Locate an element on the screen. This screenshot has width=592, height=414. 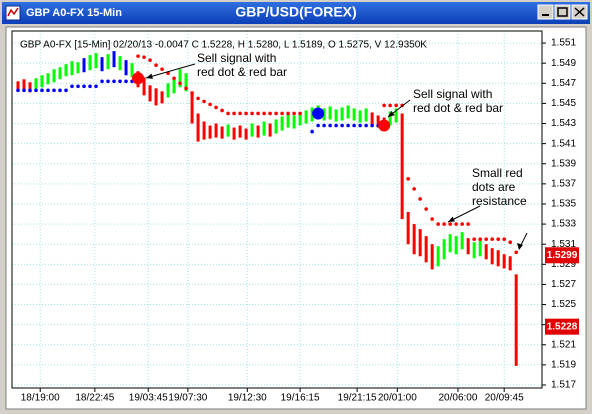
x-tick-label: 19/21:15 is located at coordinates (357, 398).